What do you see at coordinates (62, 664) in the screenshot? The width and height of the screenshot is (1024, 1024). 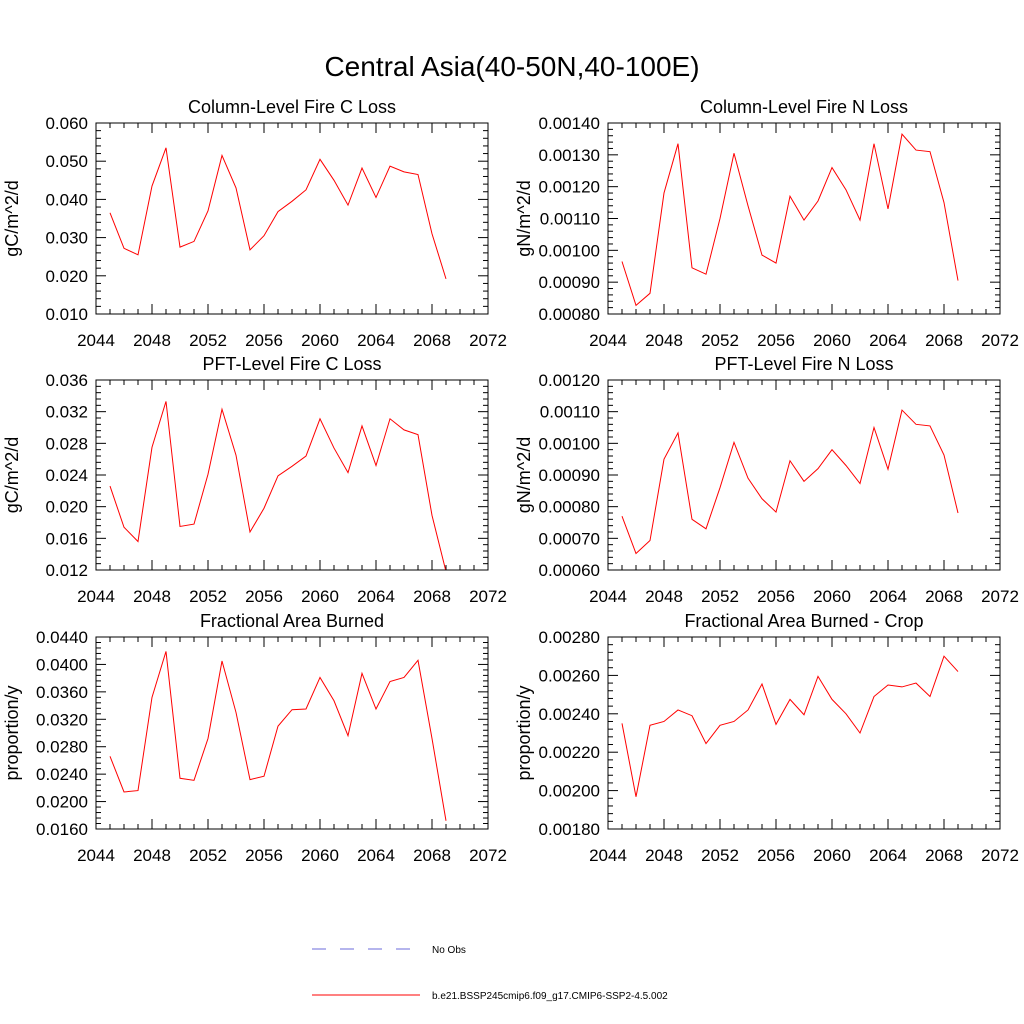 I see `y-tick-label: 0.0400` at bounding box center [62, 664].